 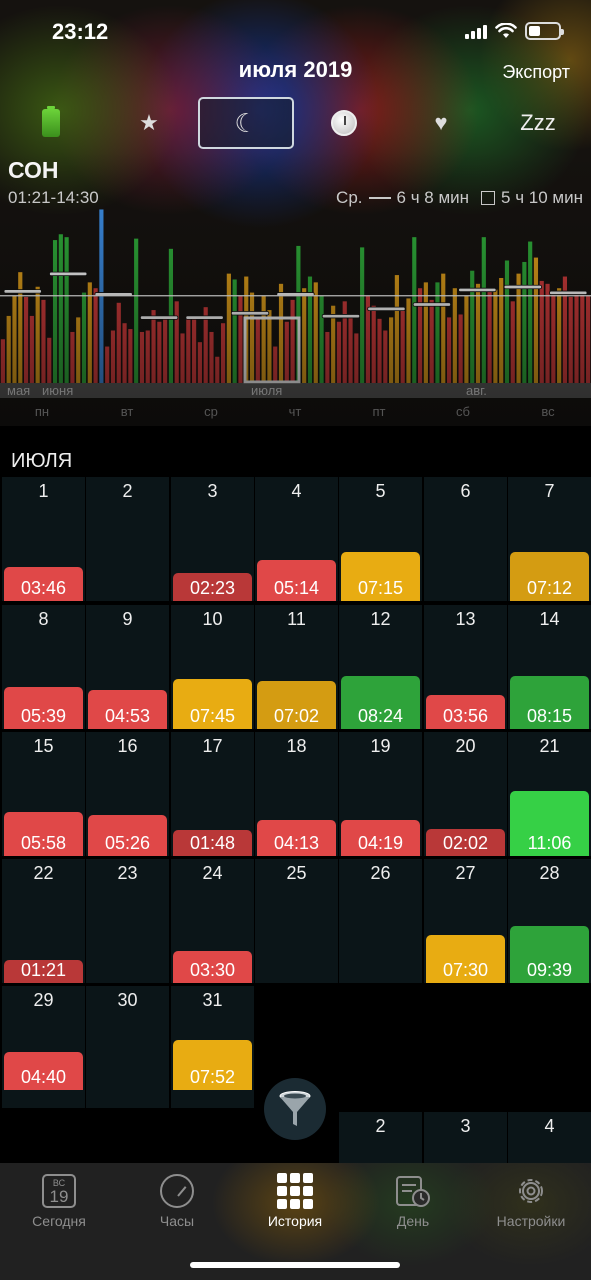 What do you see at coordinates (380, 921) in the screenshot?
I see `calendar-day-cell: 26` at bounding box center [380, 921].